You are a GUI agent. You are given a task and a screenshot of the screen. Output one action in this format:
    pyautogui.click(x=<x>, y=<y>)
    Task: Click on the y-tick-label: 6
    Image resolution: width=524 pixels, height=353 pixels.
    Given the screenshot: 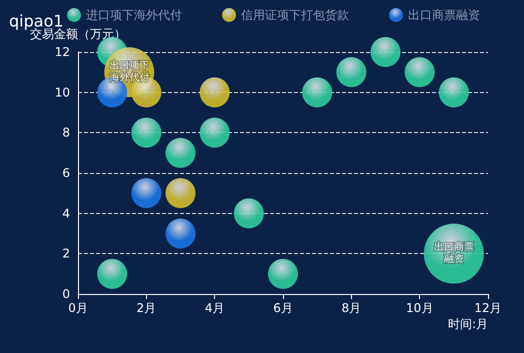 What is the action you would take?
    pyautogui.click(x=66, y=173)
    